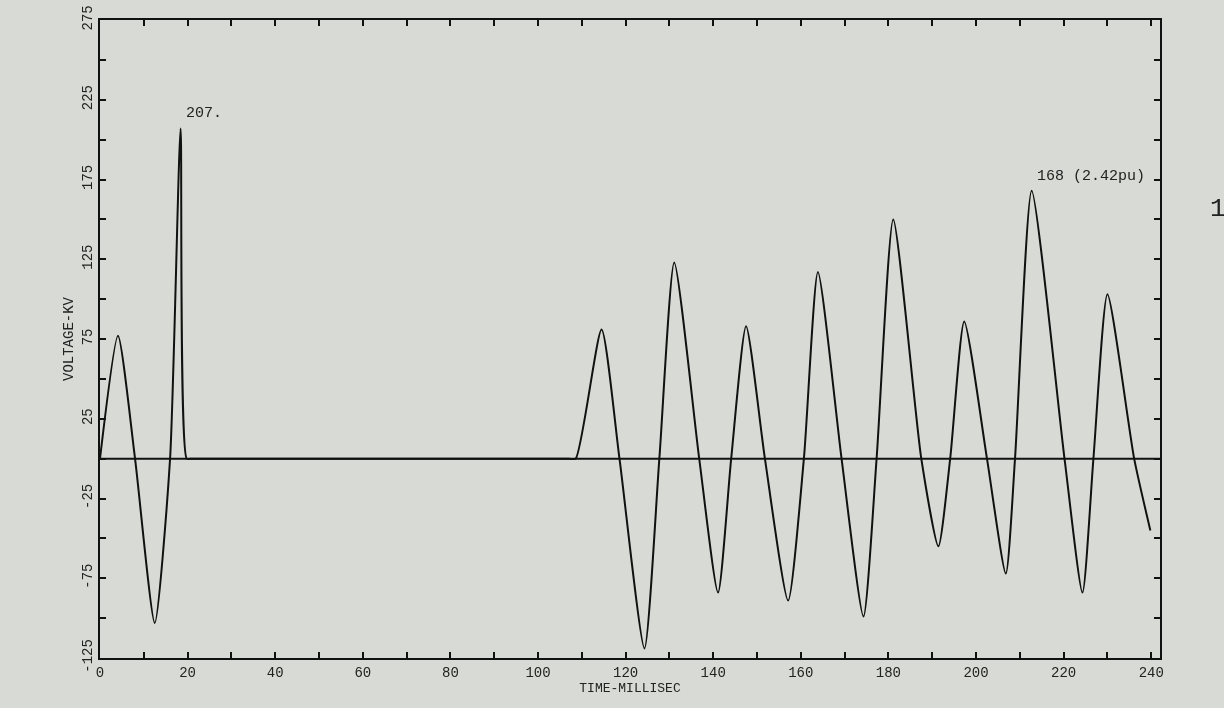 The height and width of the screenshot is (708, 1224). I want to click on y-tick-label: -25, so click(88, 496).